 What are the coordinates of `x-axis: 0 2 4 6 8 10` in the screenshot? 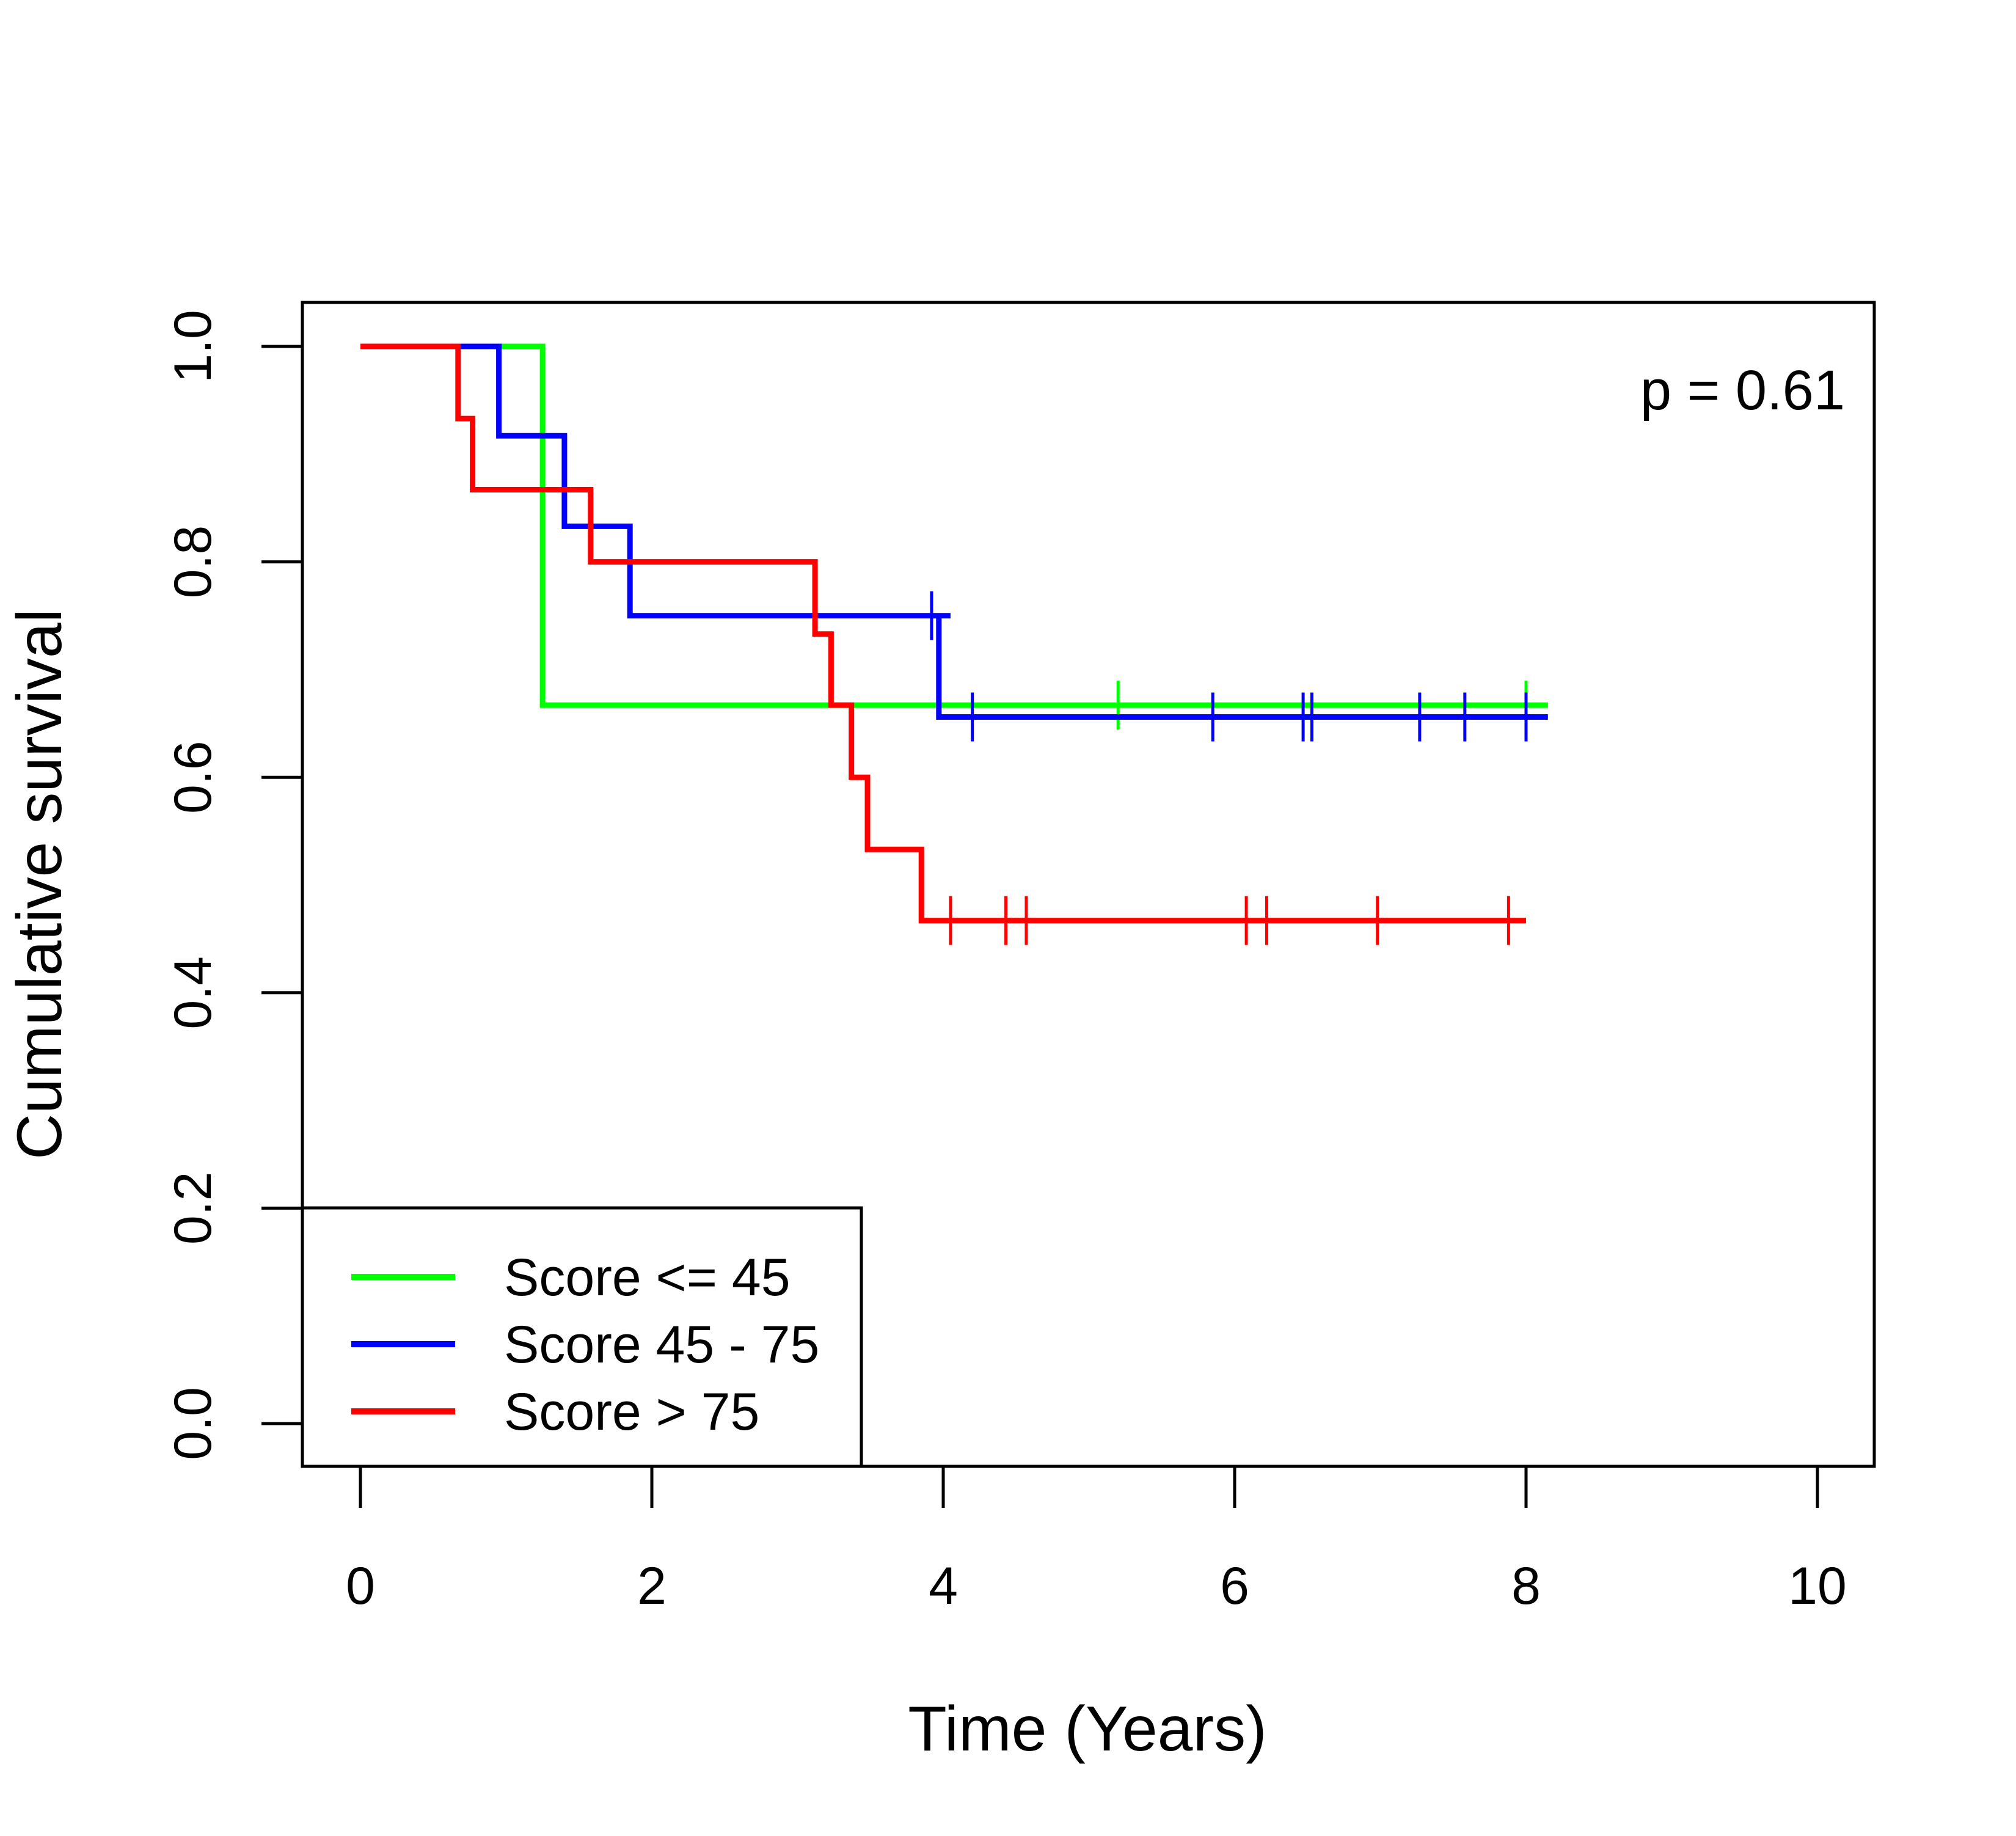 It's located at (1096, 1541).